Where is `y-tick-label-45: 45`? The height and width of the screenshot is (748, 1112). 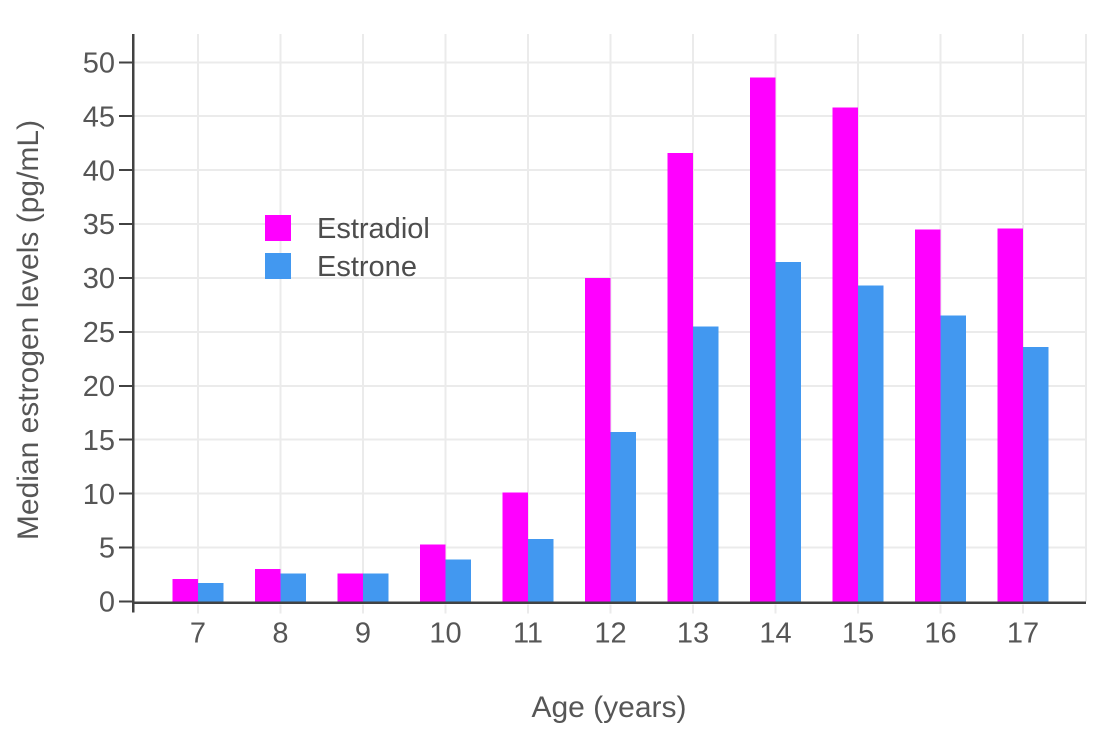
y-tick-label-45: 45 is located at coordinates (99, 117).